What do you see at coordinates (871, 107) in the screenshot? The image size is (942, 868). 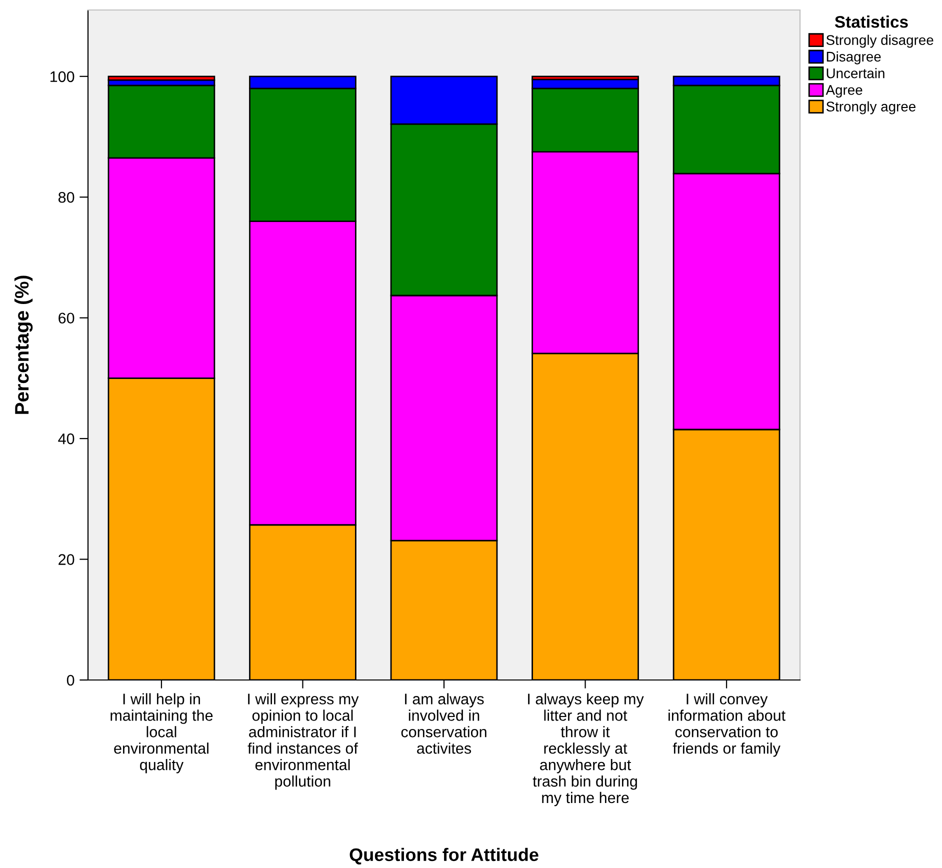 I see `legend-label: Strongly agree` at bounding box center [871, 107].